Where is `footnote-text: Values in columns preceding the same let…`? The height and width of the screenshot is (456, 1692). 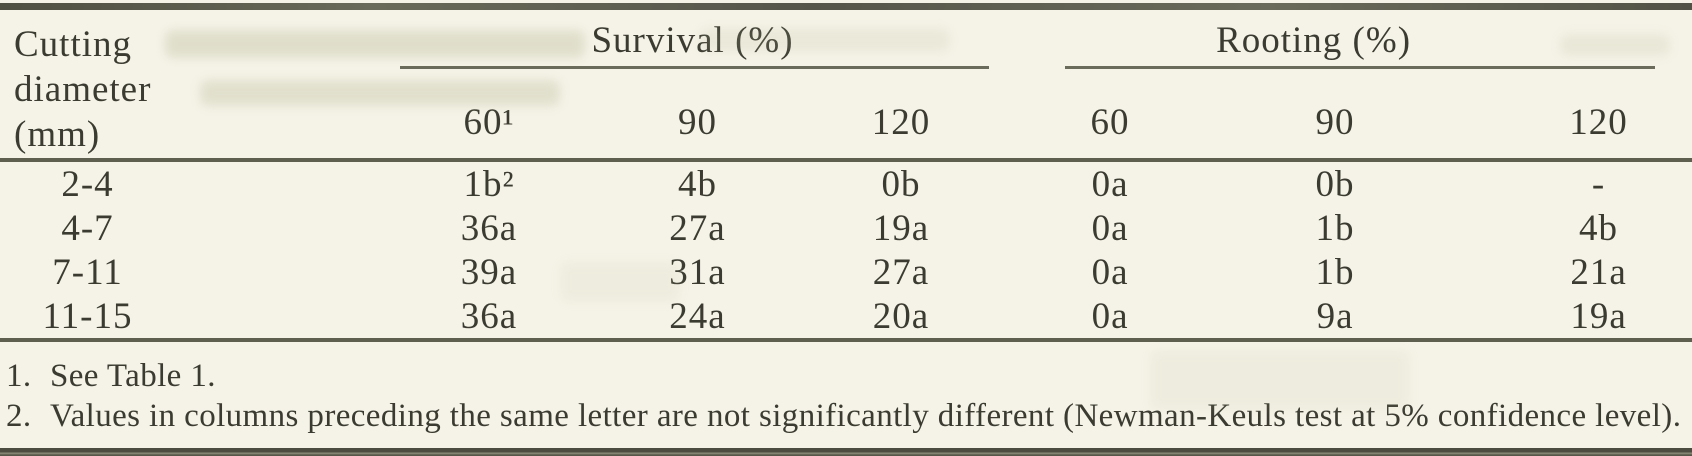
footnote-text: Values in columns preceding the same let… is located at coordinates (866, 416).